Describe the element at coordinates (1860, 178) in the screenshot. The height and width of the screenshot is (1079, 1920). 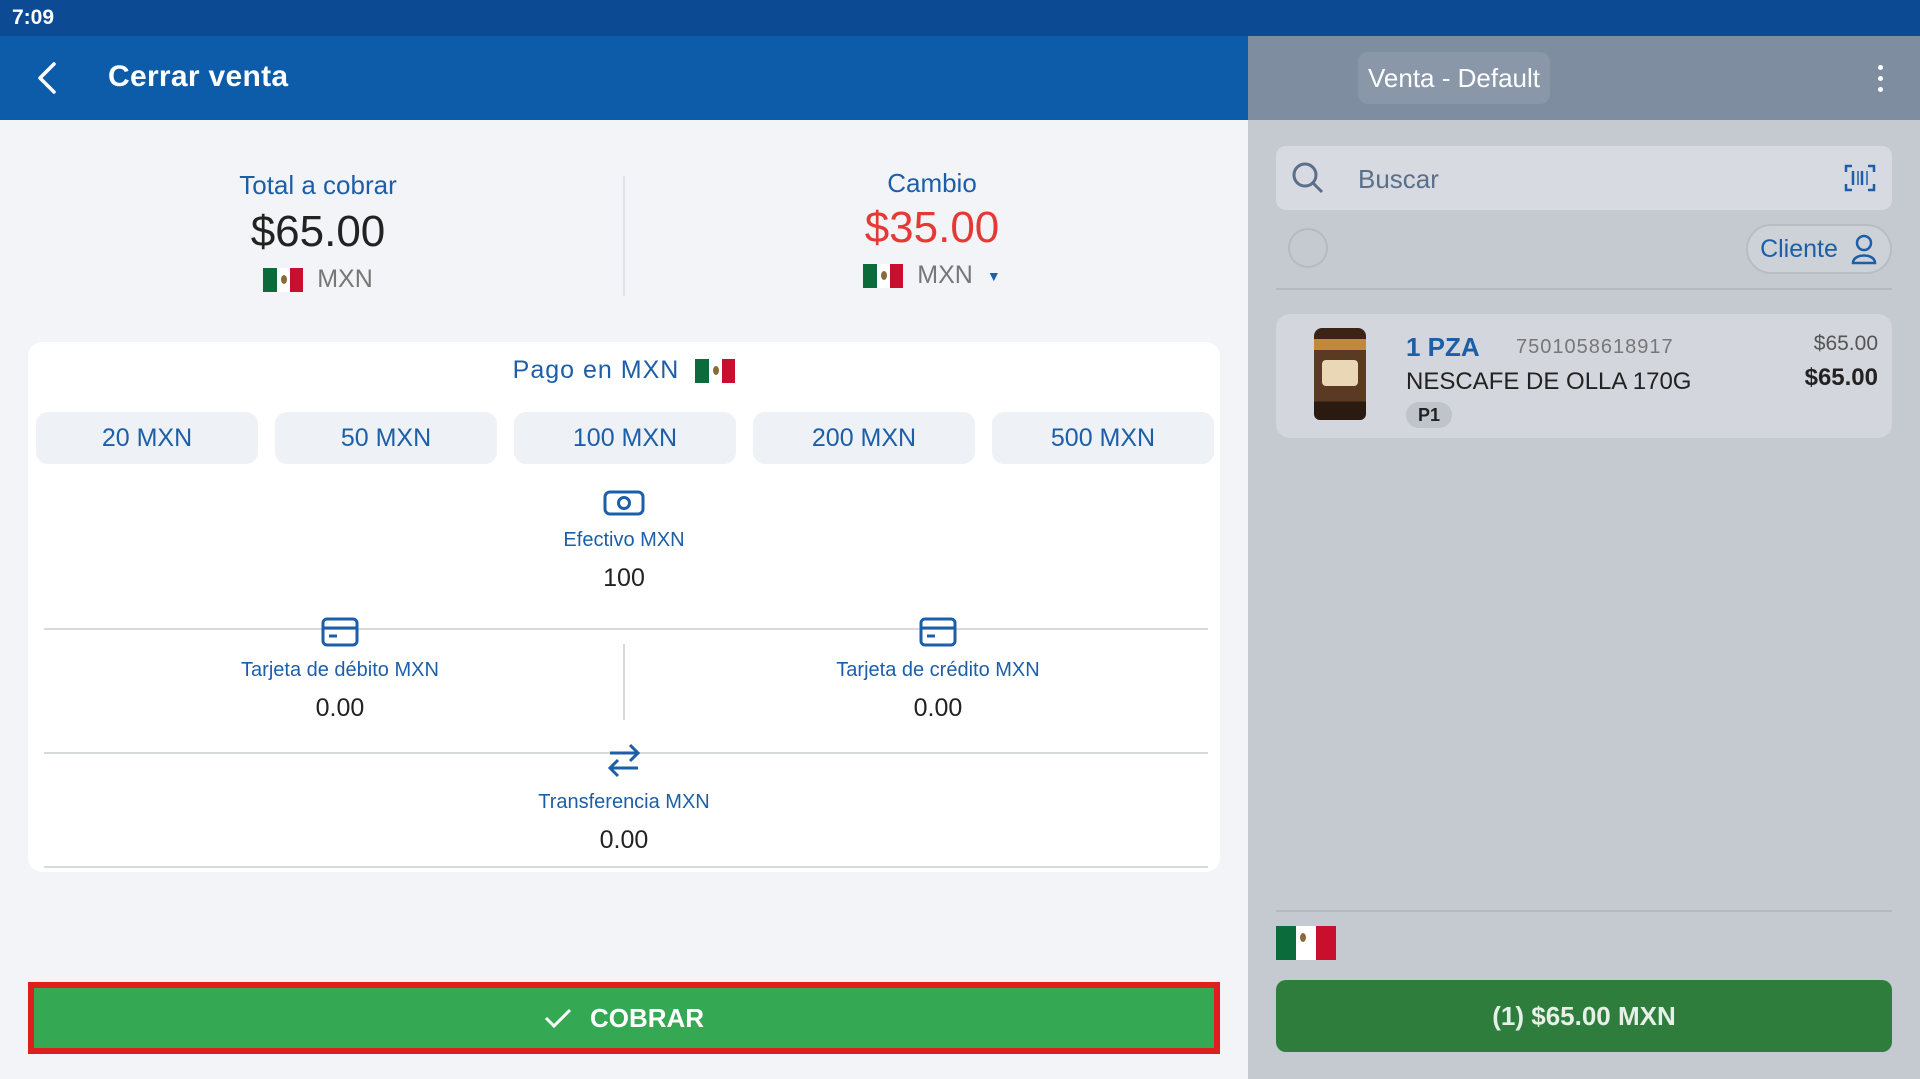
I see `barcode-scan-icon` at that location.